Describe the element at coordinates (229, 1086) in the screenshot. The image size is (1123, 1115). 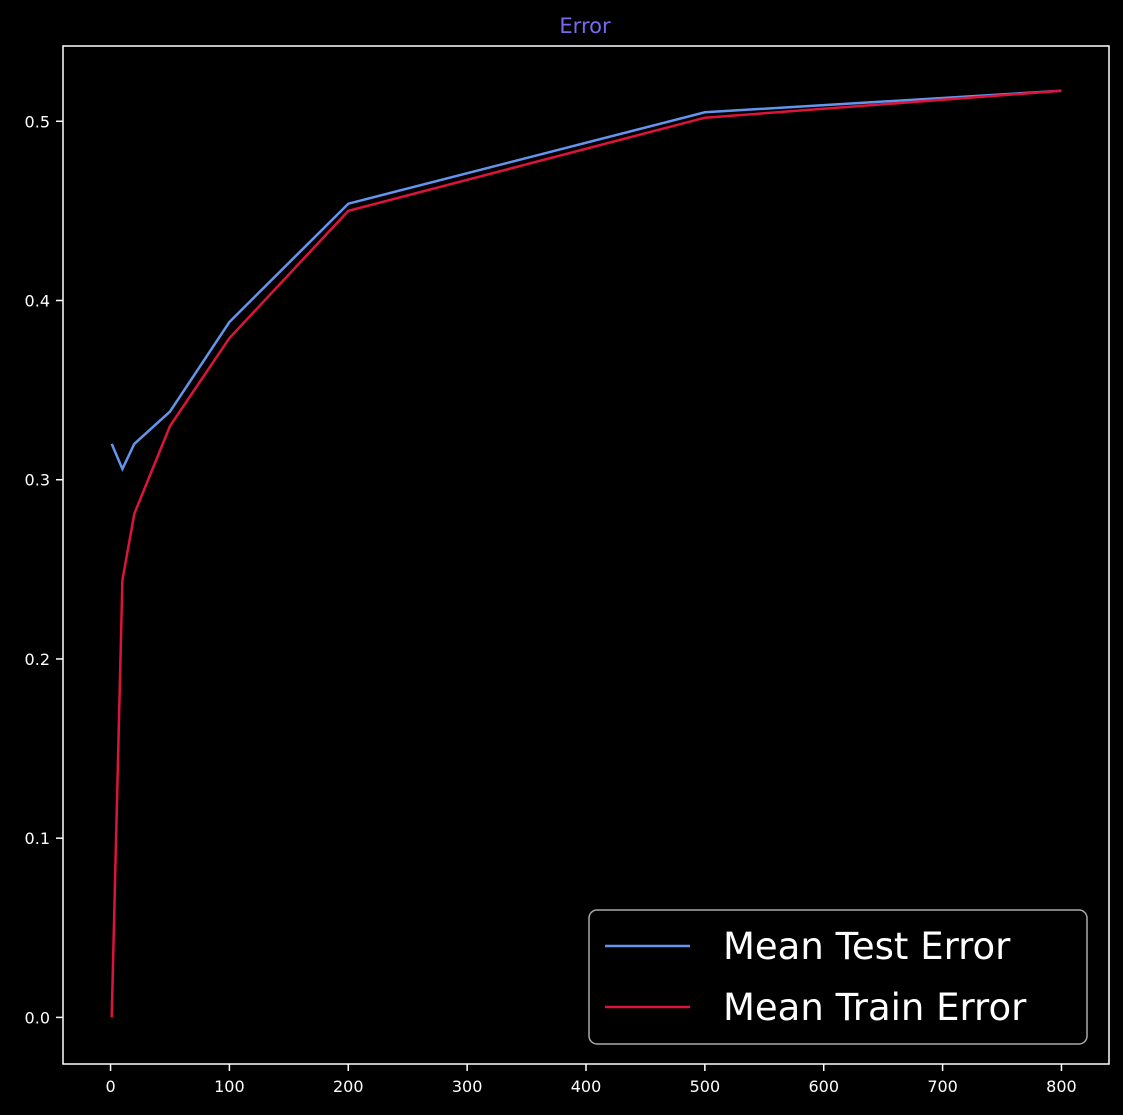
I see `x-tick-label: 100` at that location.